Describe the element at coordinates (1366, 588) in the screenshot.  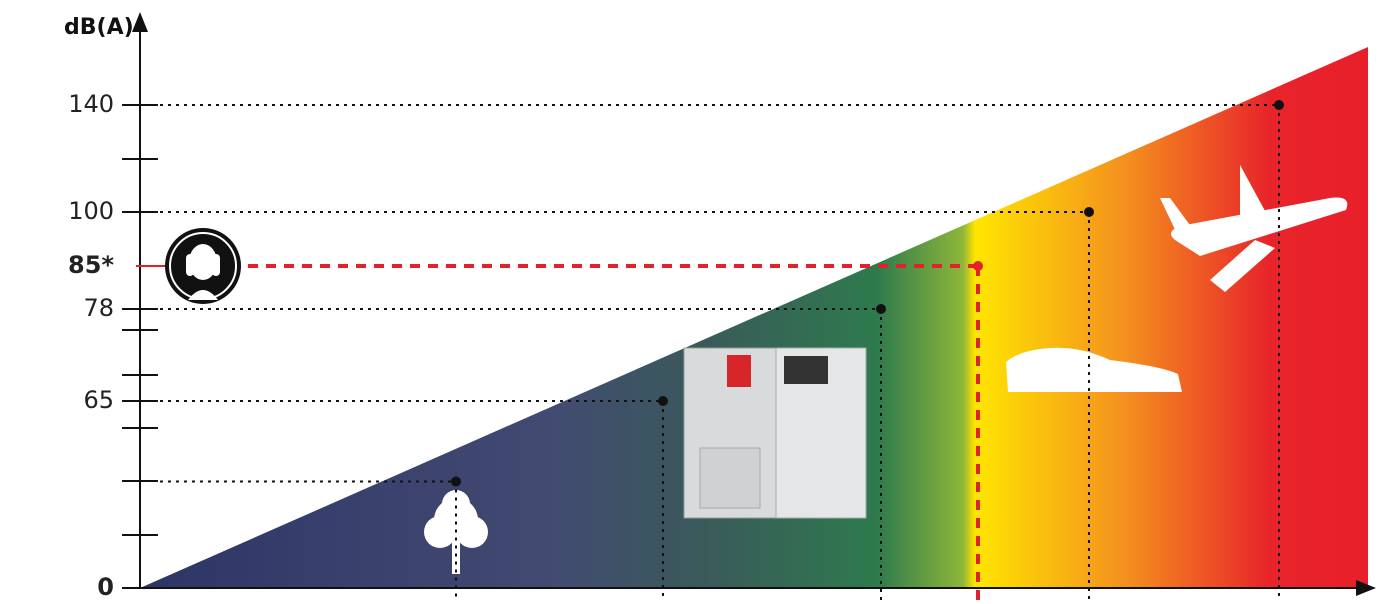
I see `x-arrow` at that location.